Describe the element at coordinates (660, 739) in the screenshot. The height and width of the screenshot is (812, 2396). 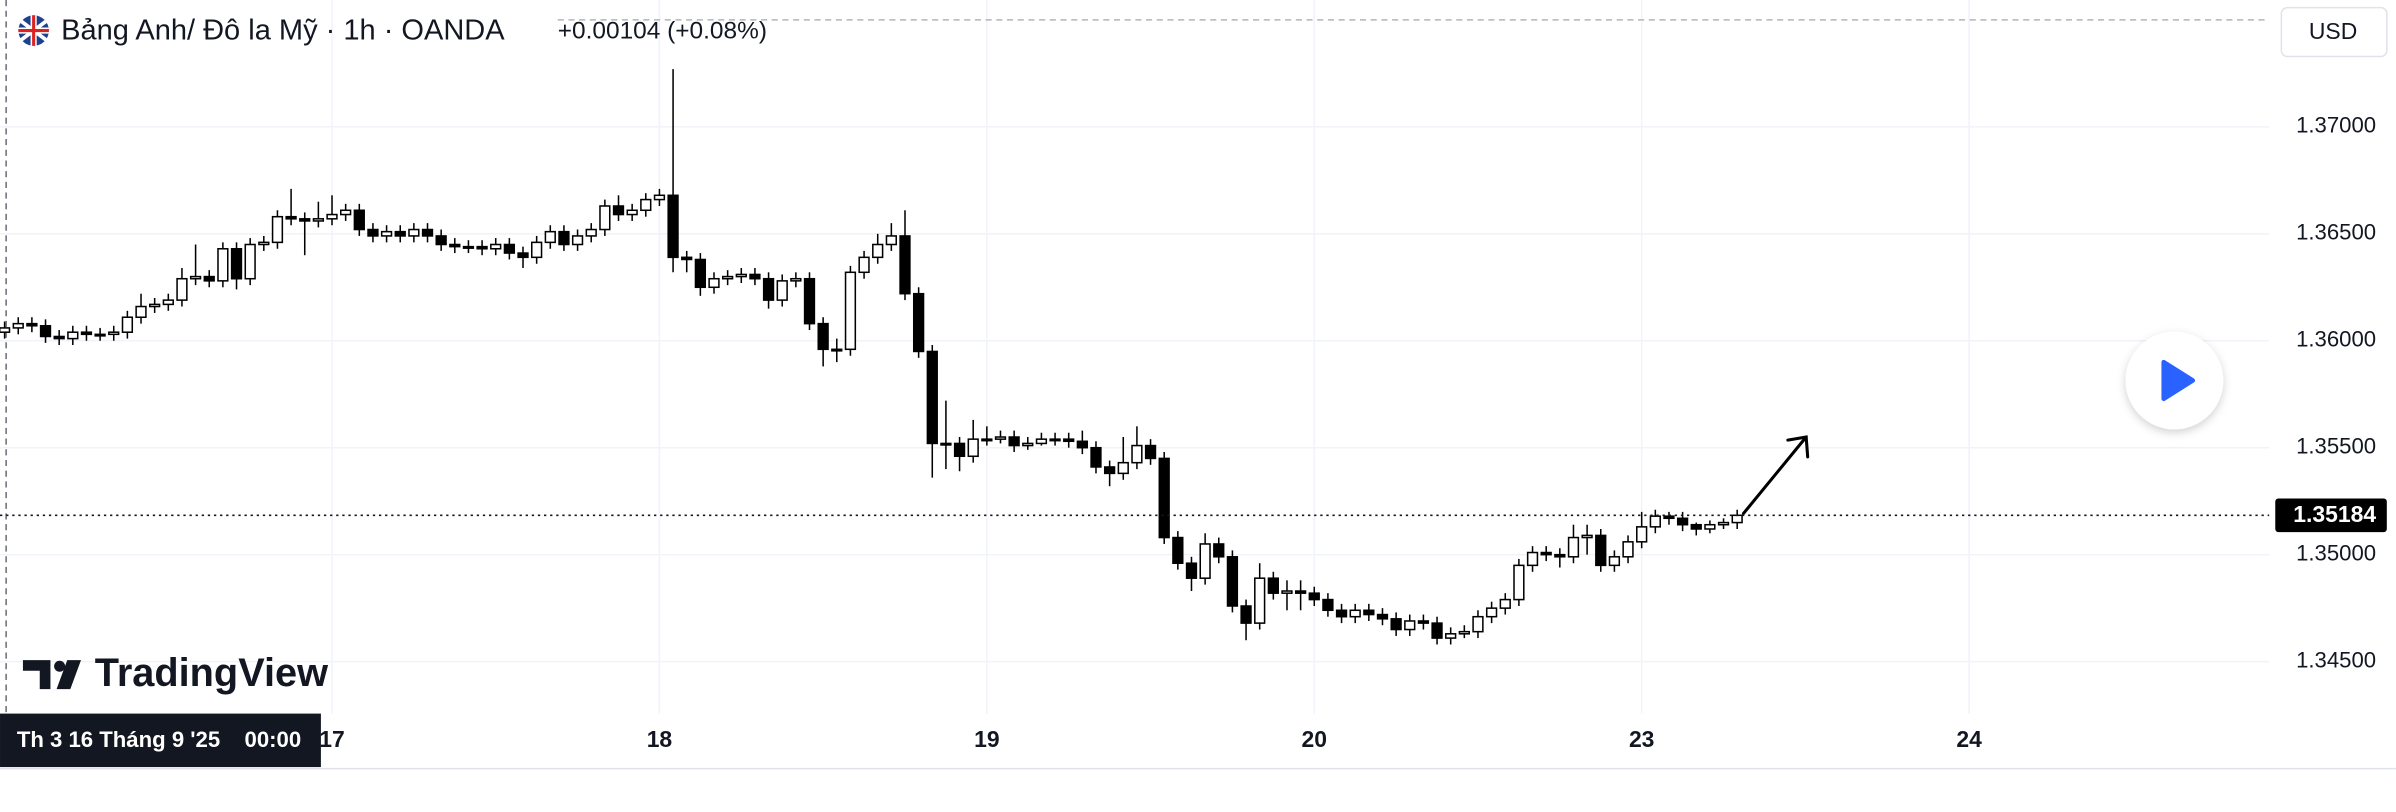
I see `x-tick-label: 18` at that location.